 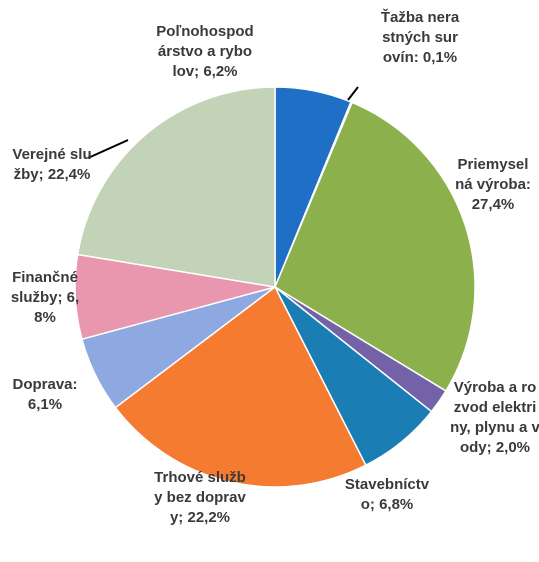 I want to click on slice-label: Finančné služby; 6,8%, so click(x=45, y=298).